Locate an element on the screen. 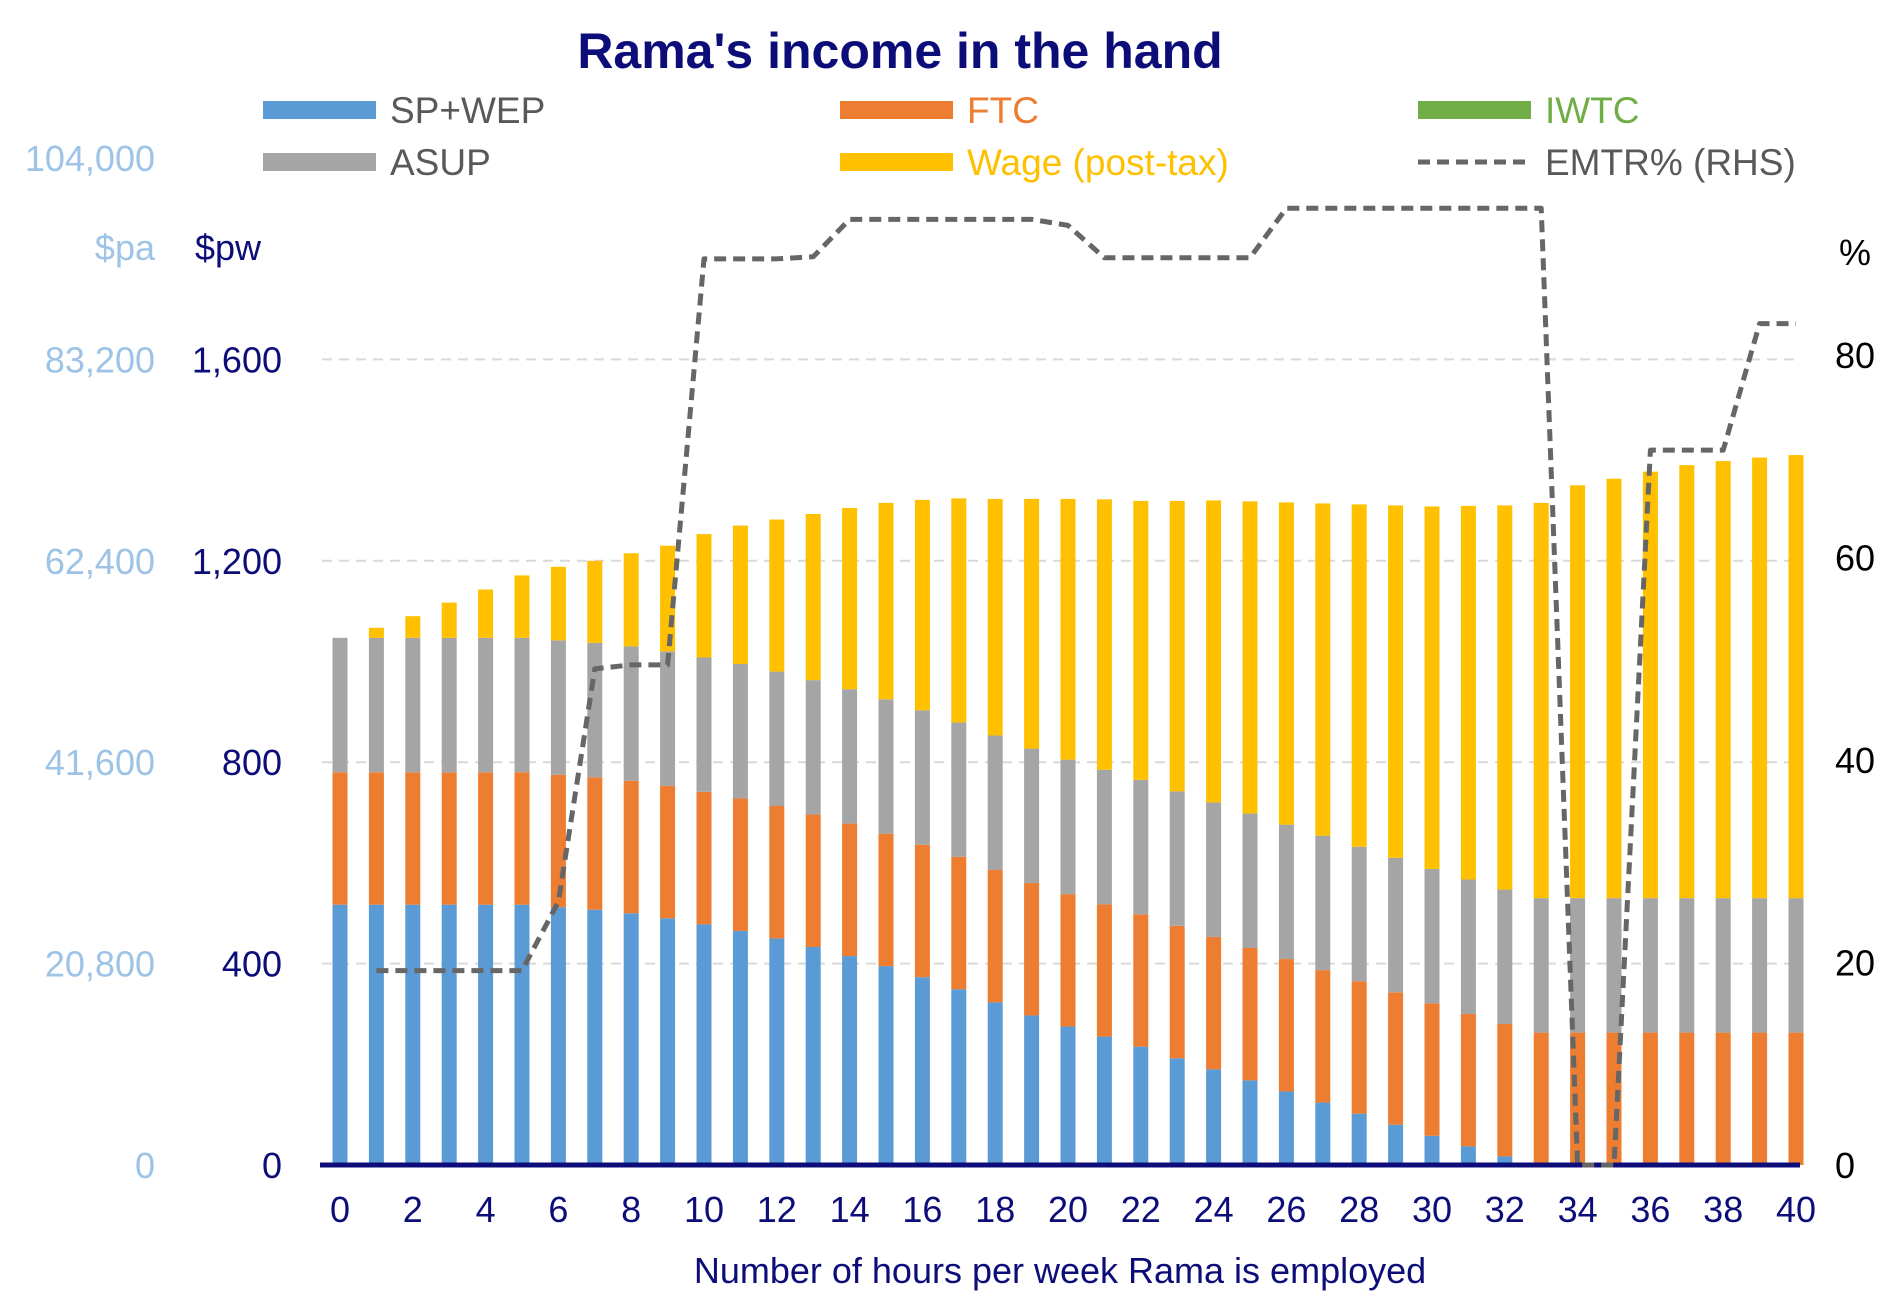 This screenshot has height=1303, width=1898. x-tick-label: 34 is located at coordinates (1578, 1209).